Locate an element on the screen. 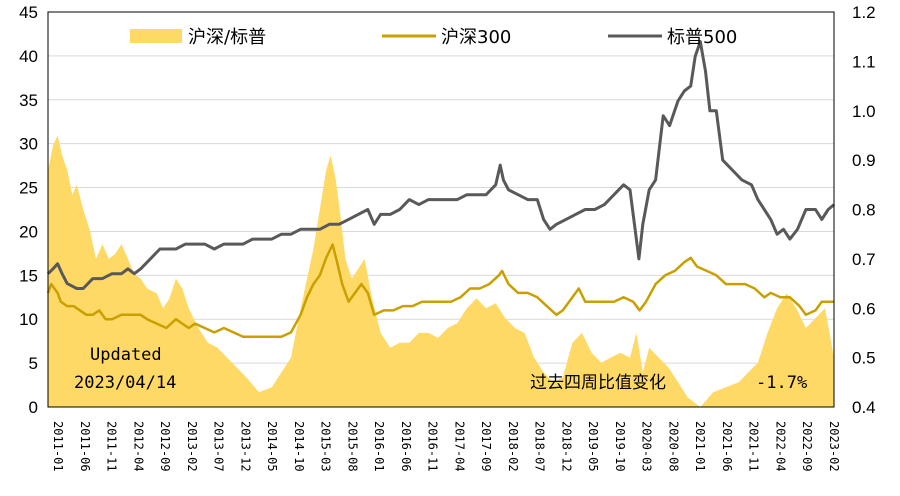  legend-swatch-ratio is located at coordinates (156, 36).